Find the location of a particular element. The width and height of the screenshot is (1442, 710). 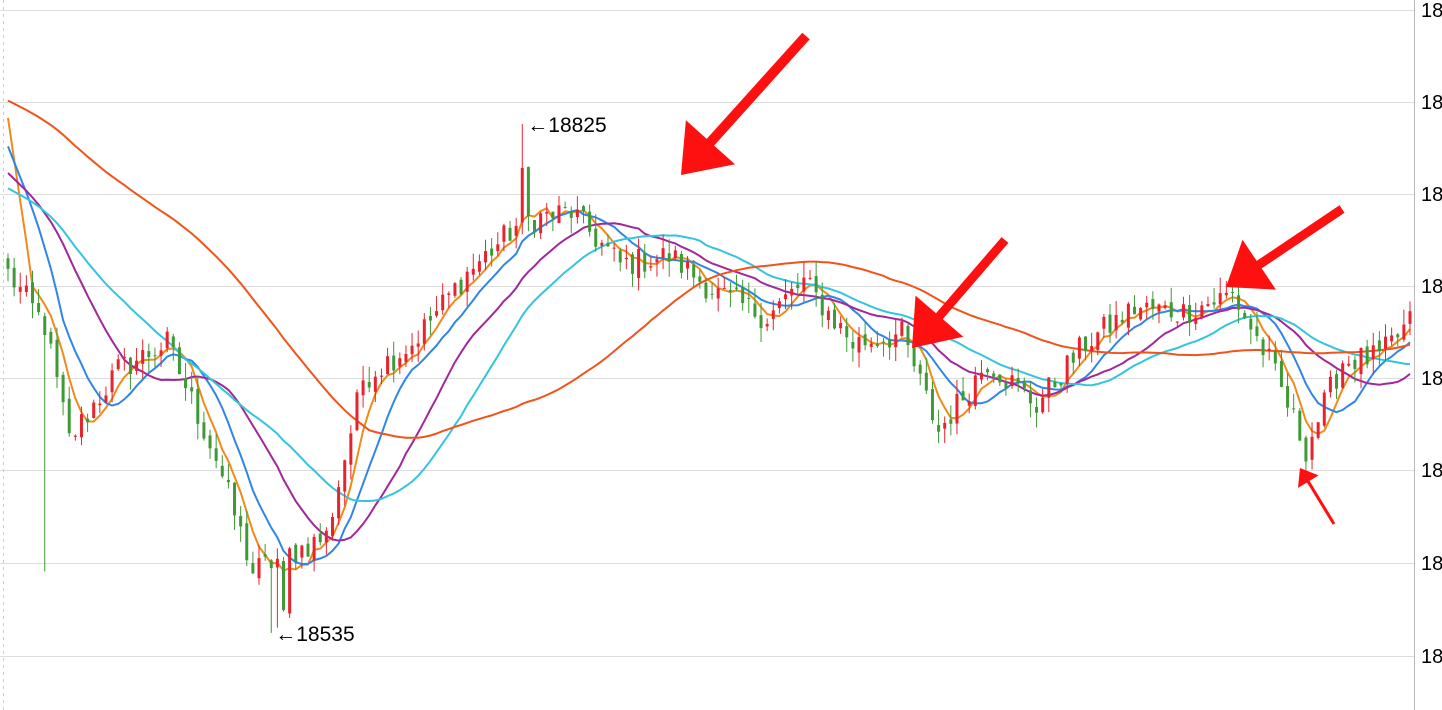

y-tick-label: 18 is located at coordinates (1431, 195).